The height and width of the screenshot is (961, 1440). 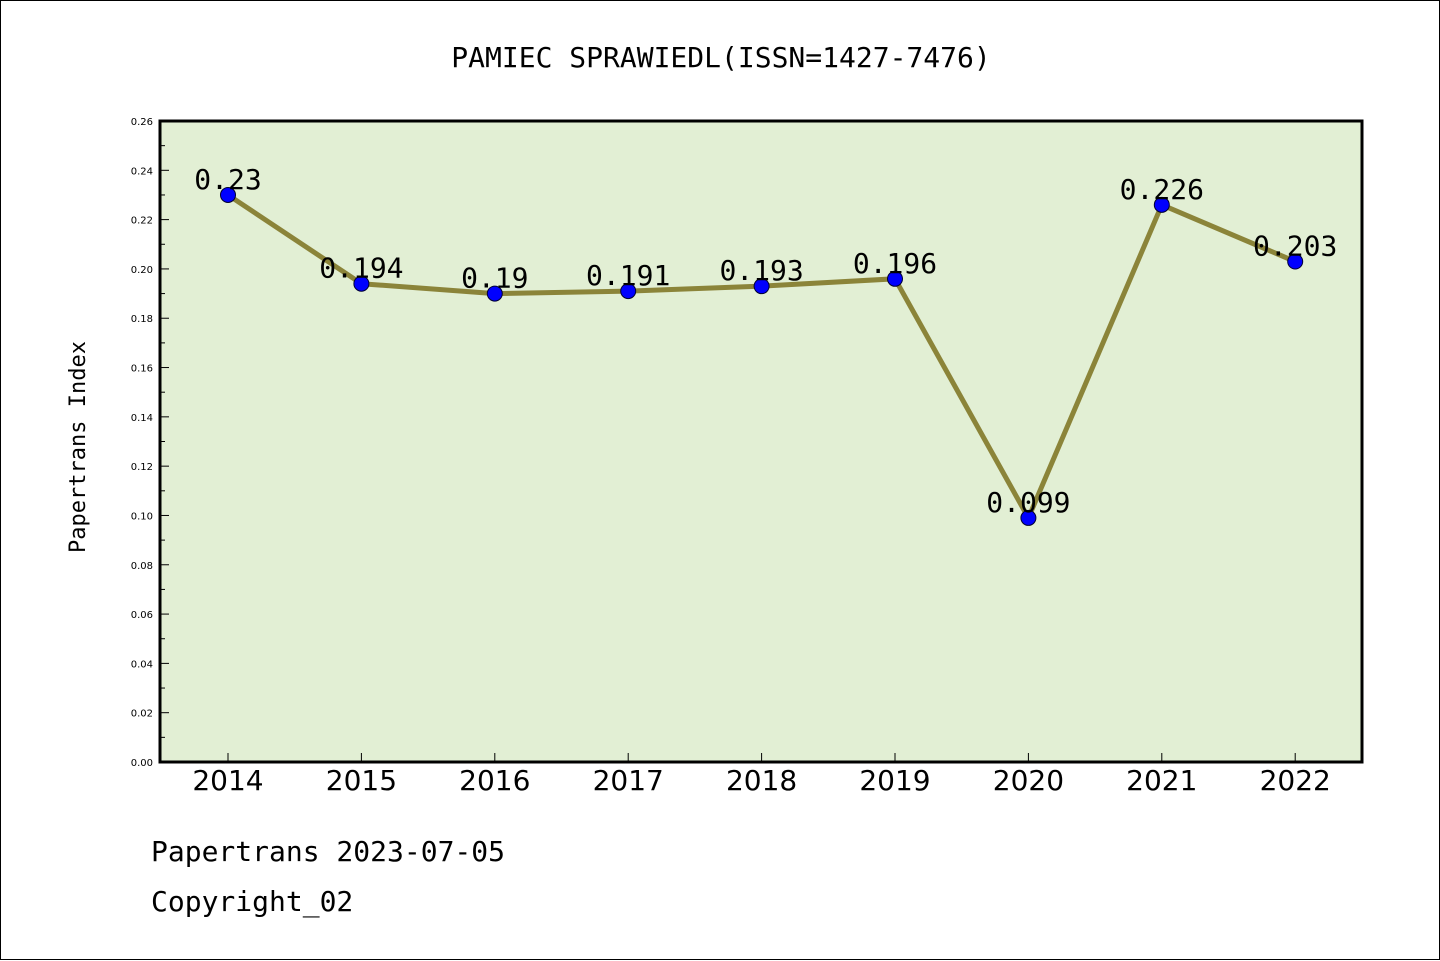 I want to click on footer-copyright: Copyright_02, so click(x=252, y=901).